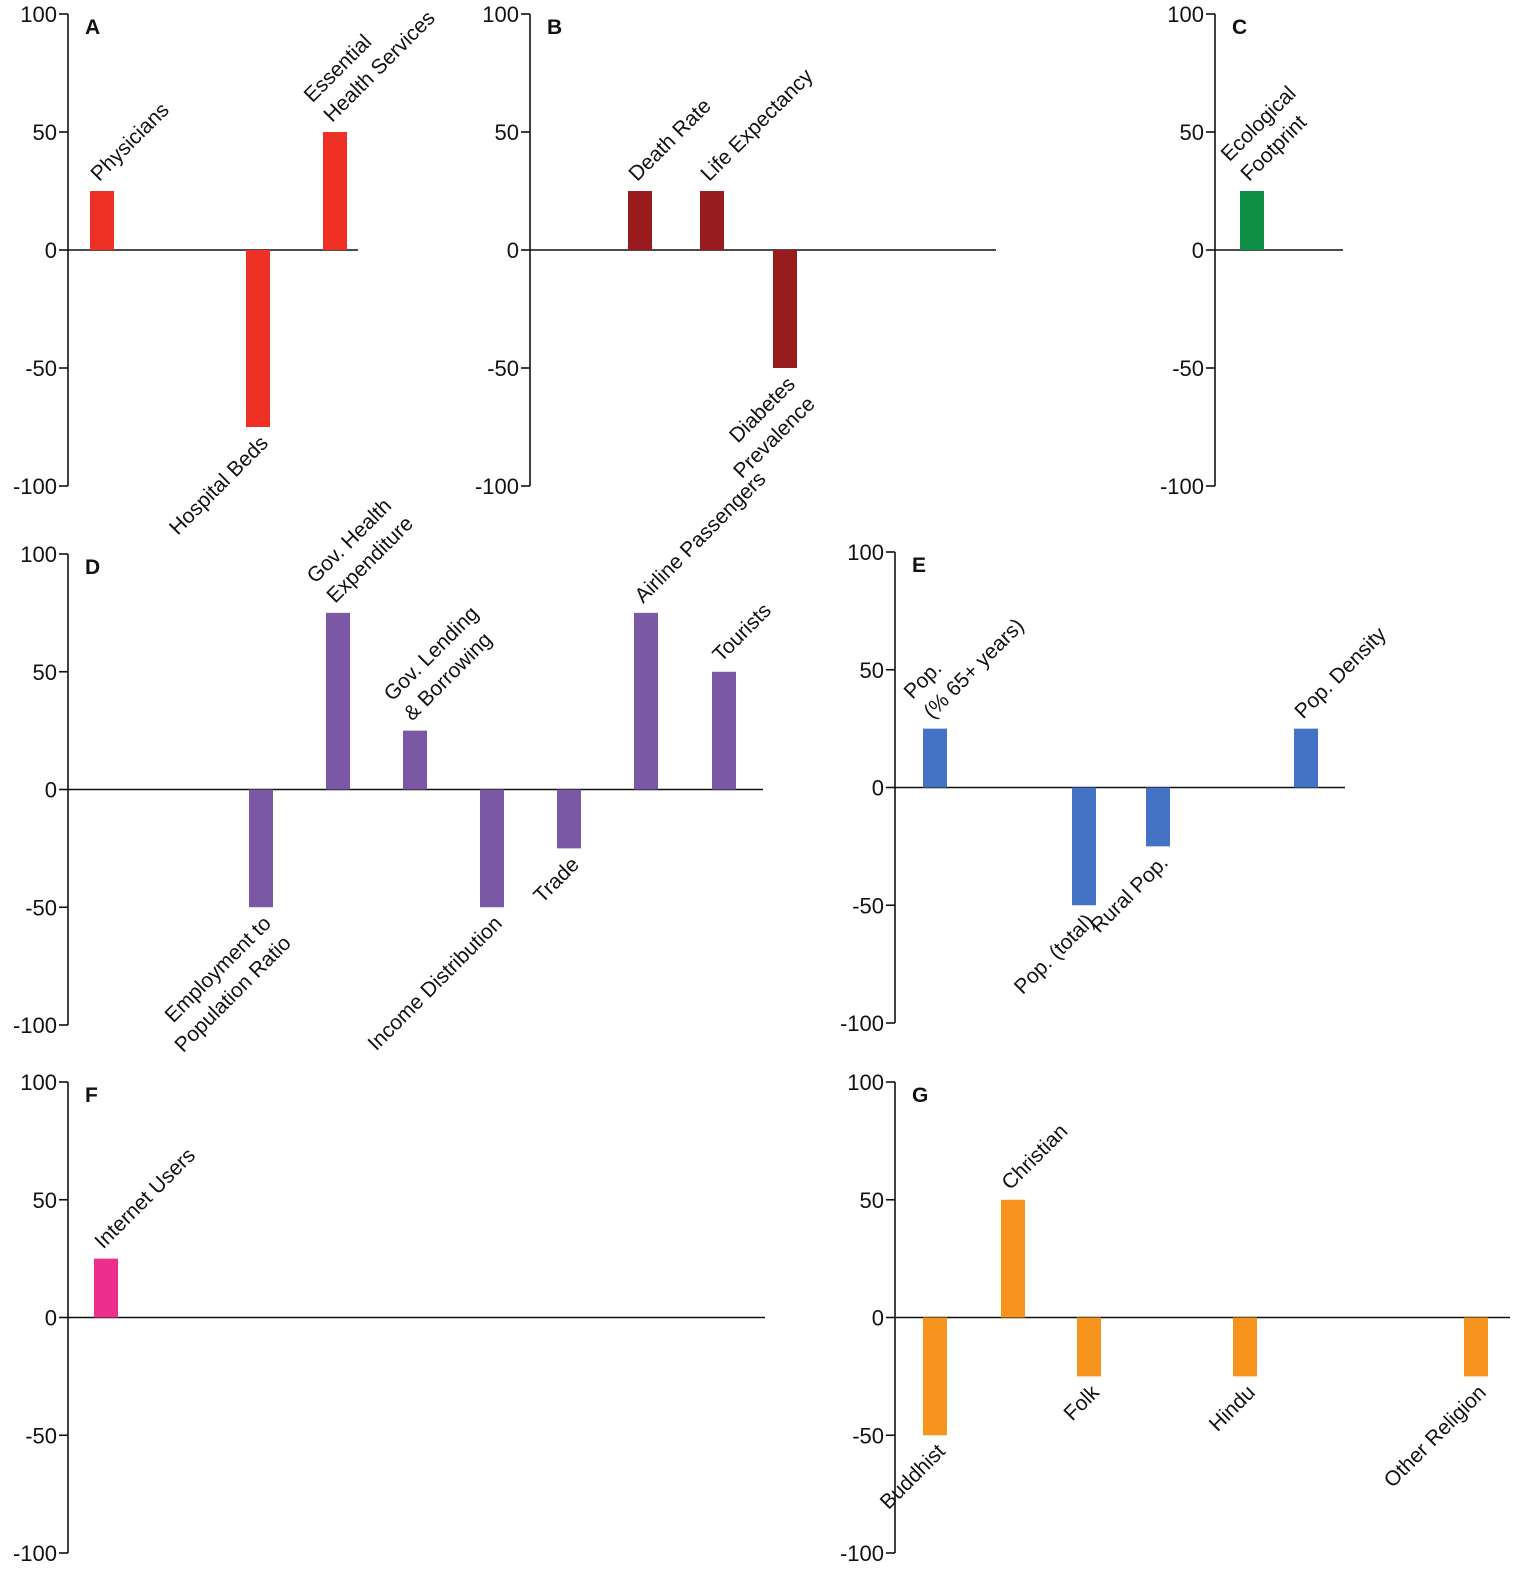  I want to click on bar-label-line: Christian, so click(1034, 1157).